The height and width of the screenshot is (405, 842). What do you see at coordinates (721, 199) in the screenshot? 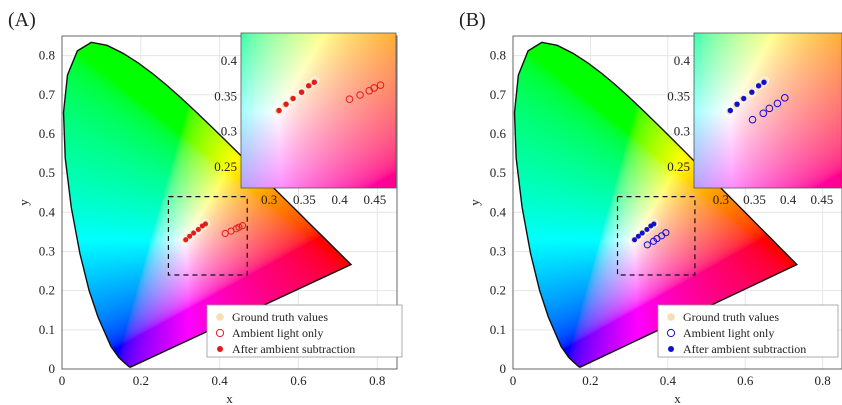
I see `inset-x-tick-label: 0.3` at bounding box center [721, 199].